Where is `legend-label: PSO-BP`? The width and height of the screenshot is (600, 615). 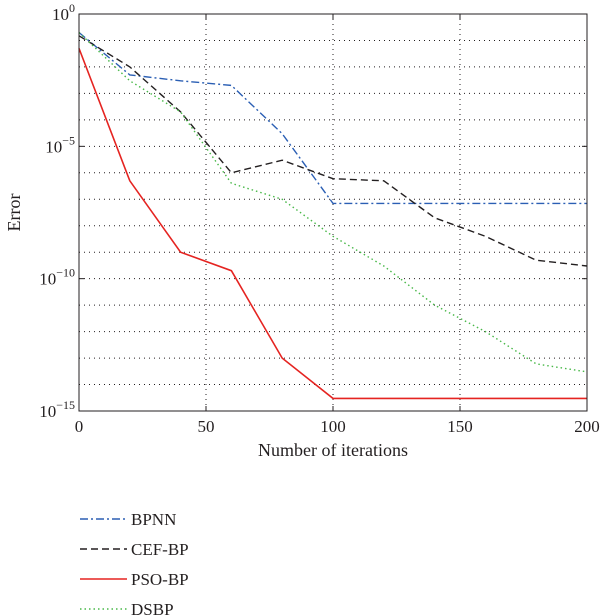
legend-label: PSO-BP is located at coordinates (160, 579).